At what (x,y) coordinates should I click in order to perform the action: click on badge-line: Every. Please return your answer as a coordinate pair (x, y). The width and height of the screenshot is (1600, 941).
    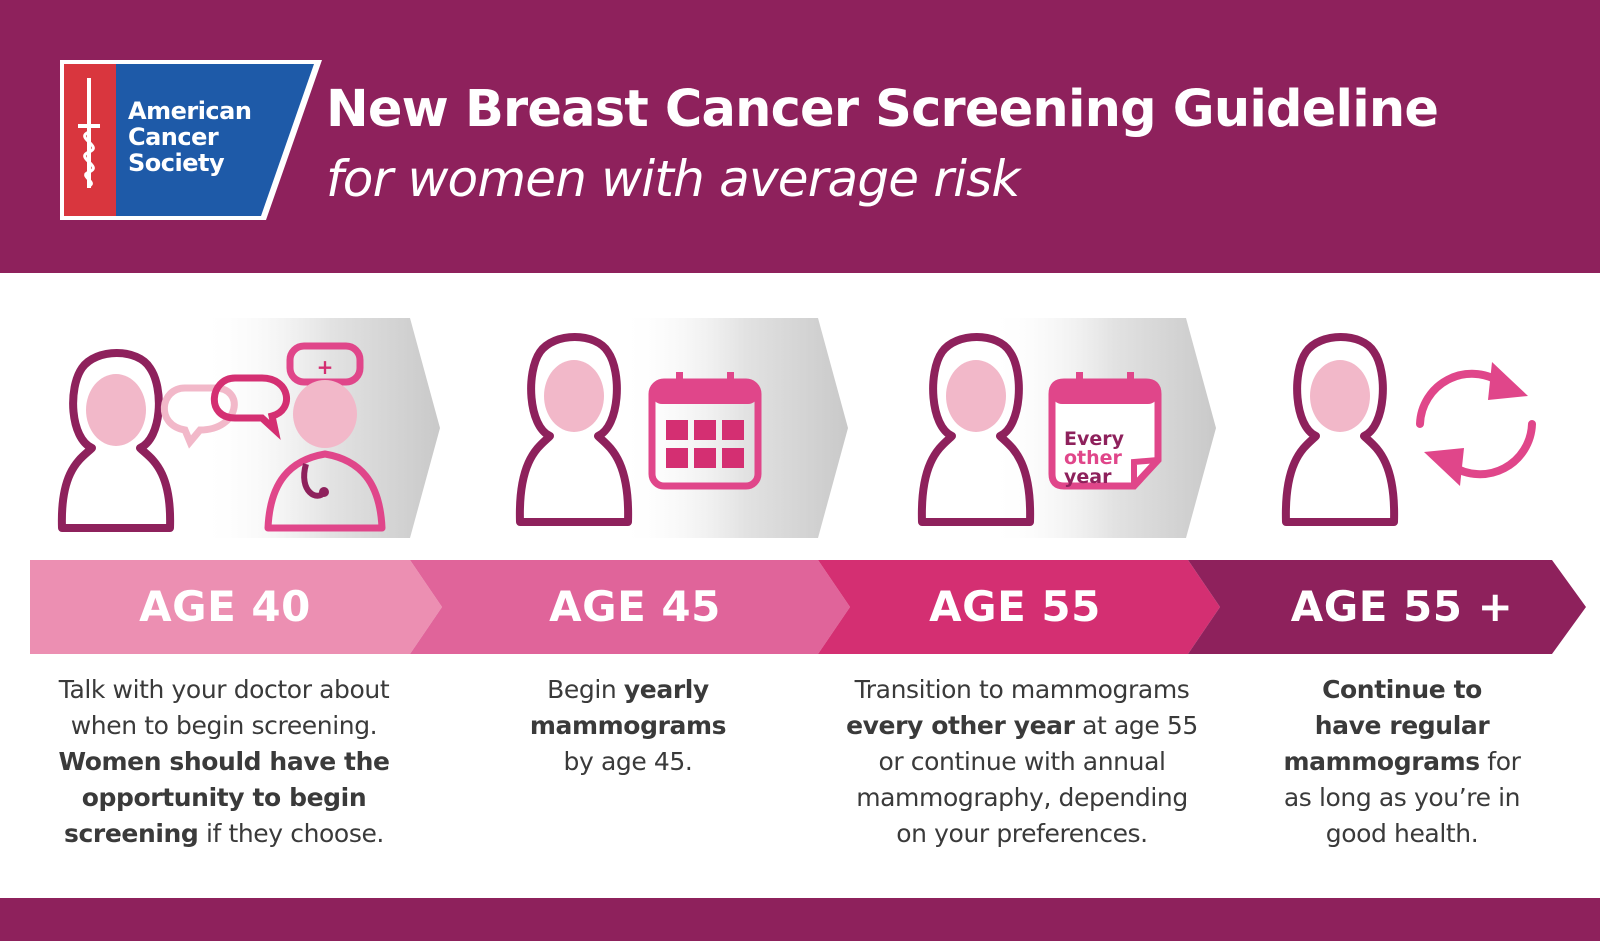
    Looking at the image, I should click on (1094, 439).